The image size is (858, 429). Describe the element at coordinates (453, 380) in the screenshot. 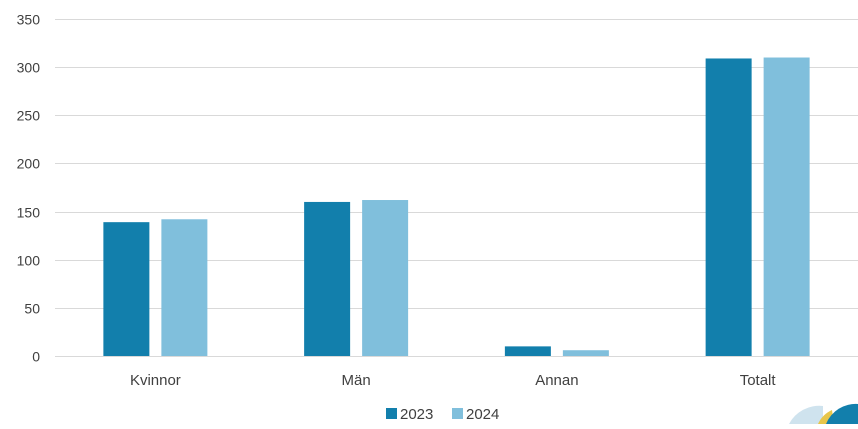

I see `x-axis-categories: Kvinnor Män Annan Totalt` at that location.